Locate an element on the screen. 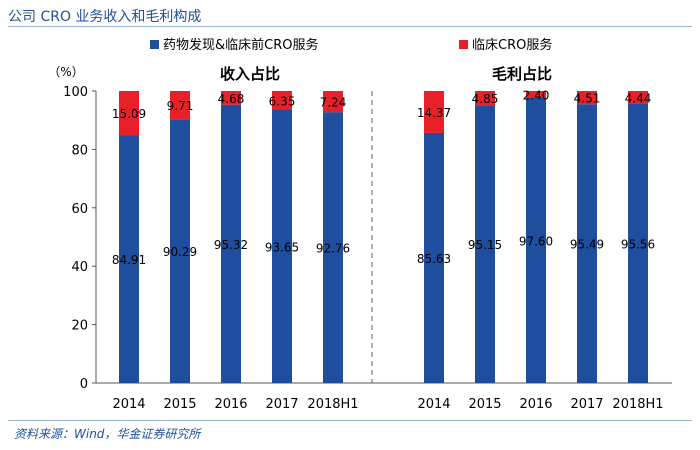 The height and width of the screenshot is (450, 700). data-label: 95.49 is located at coordinates (587, 245).